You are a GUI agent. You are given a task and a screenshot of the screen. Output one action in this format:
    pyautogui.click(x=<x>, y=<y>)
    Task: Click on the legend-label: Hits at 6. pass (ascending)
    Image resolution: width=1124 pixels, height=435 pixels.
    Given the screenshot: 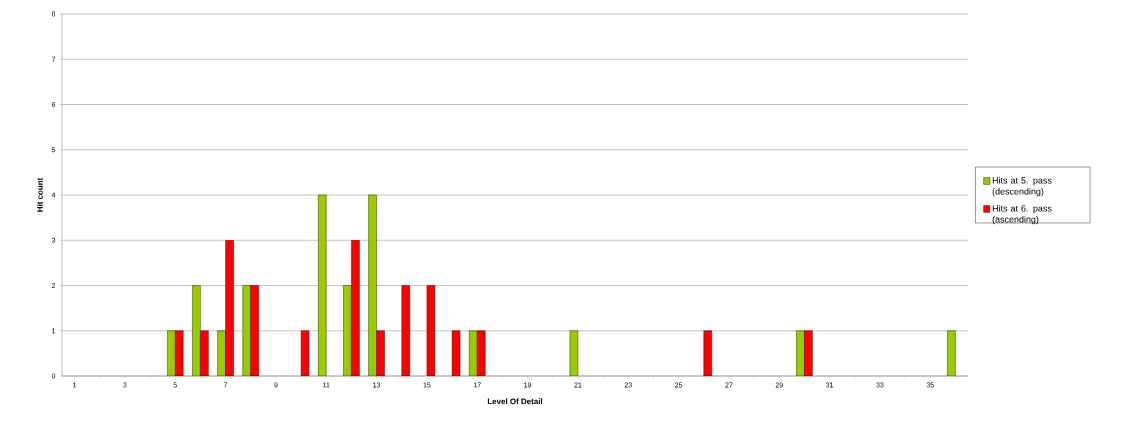 What is the action you would take?
    pyautogui.click(x=1022, y=214)
    